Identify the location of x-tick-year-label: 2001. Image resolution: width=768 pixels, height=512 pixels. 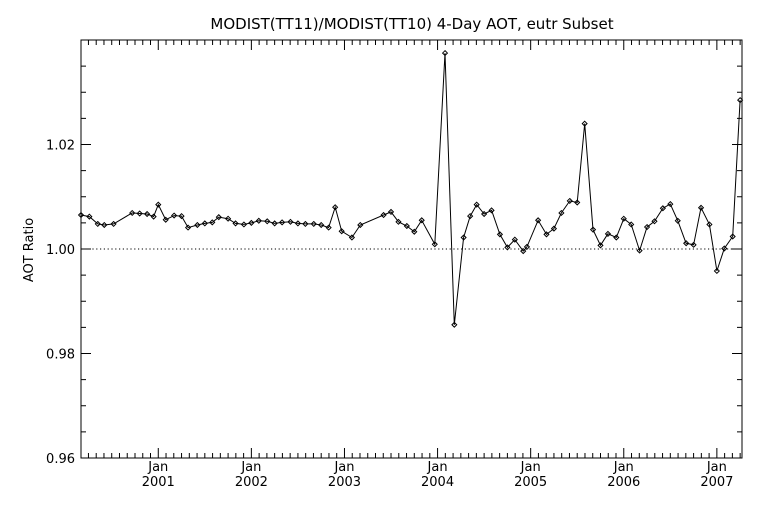
(158, 482).